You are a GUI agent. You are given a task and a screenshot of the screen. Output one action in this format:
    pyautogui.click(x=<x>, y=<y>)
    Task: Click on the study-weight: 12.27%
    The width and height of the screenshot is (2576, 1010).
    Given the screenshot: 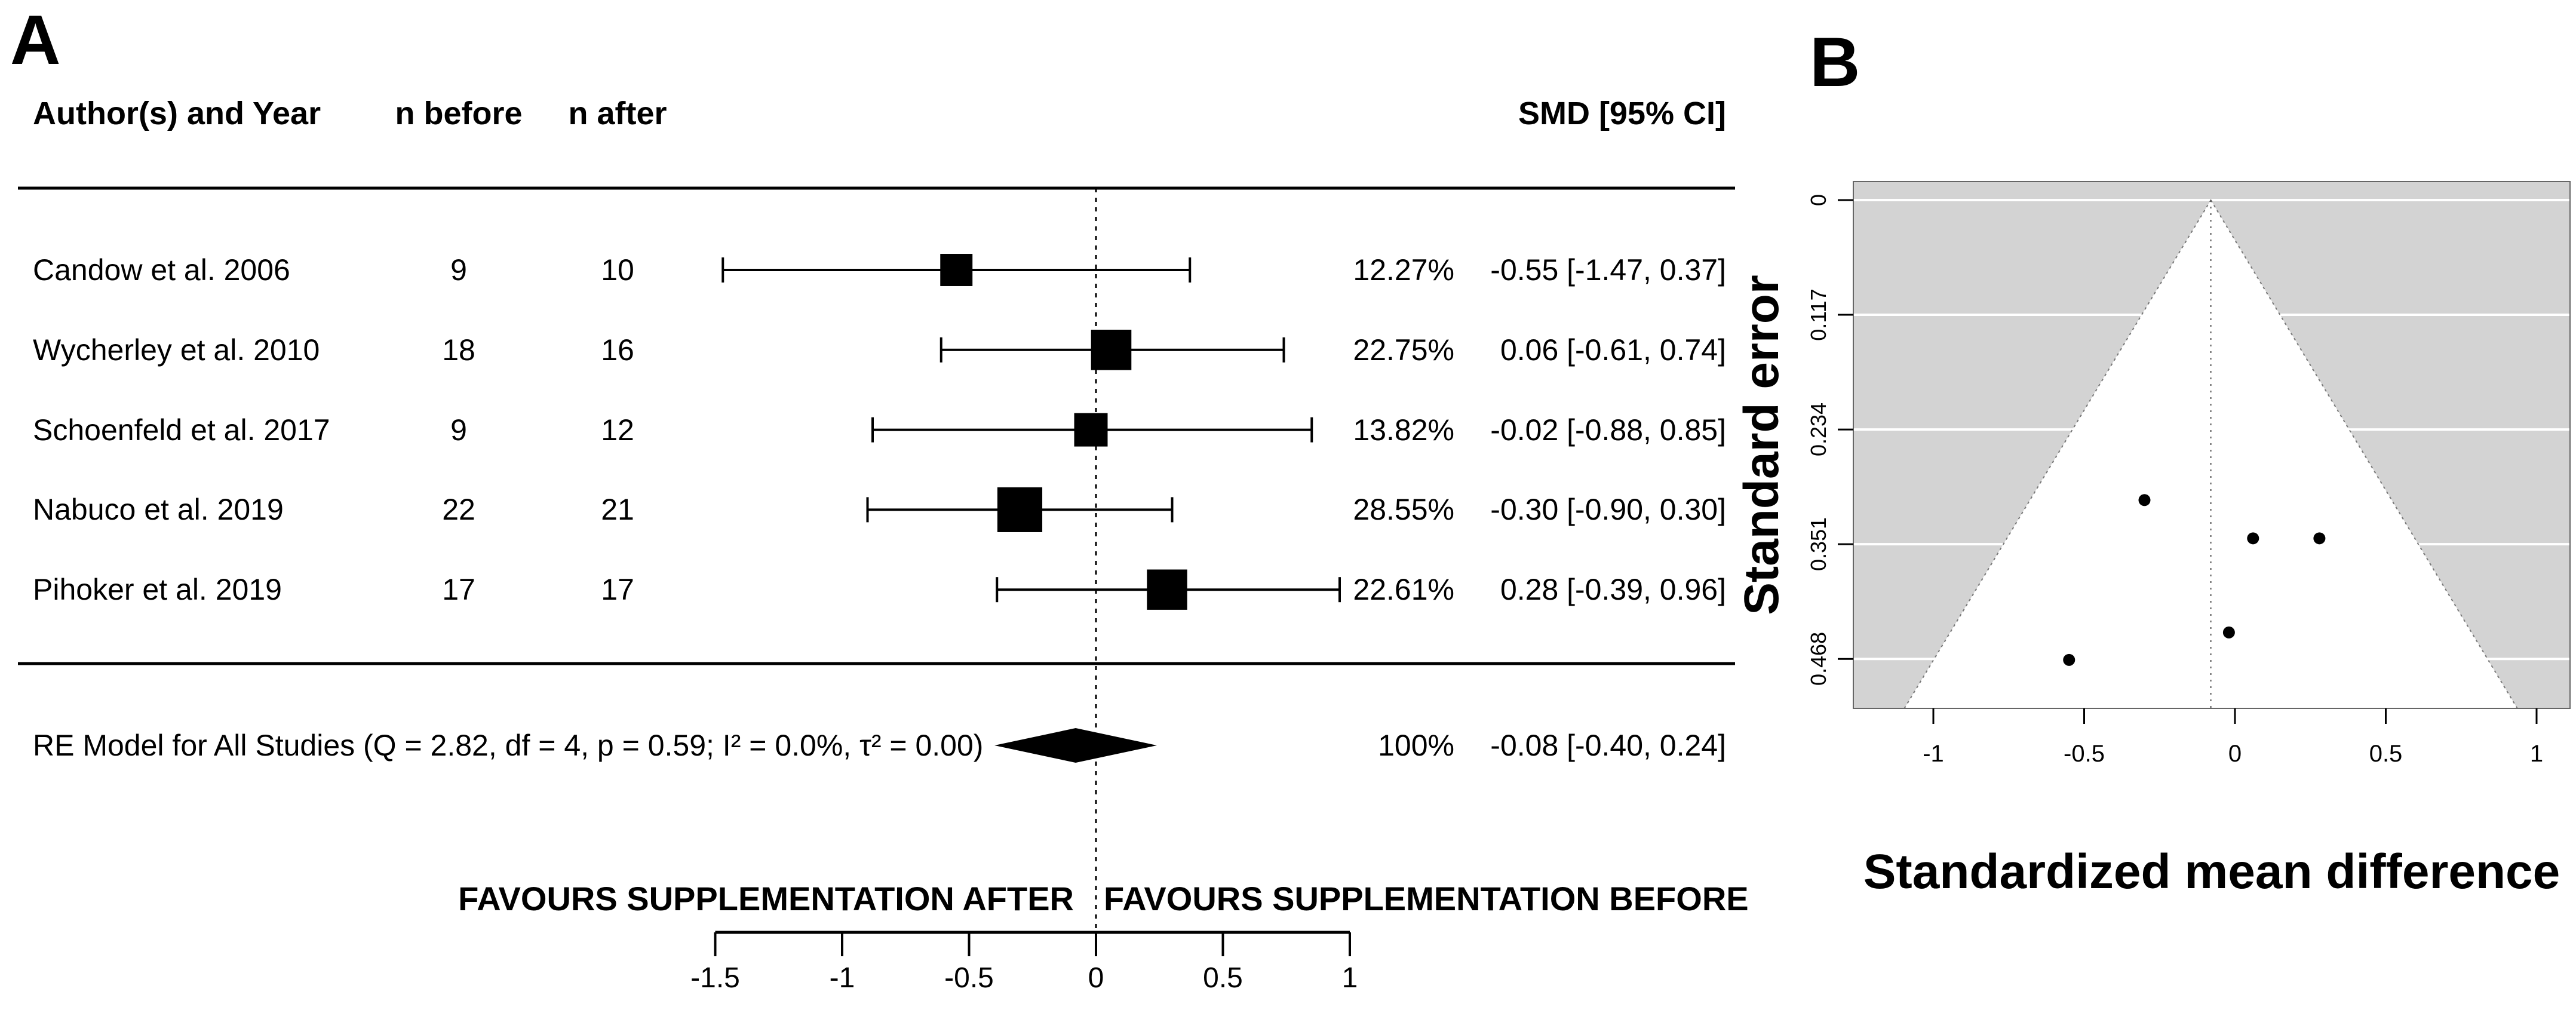 What is the action you would take?
    pyautogui.click(x=1403, y=270)
    